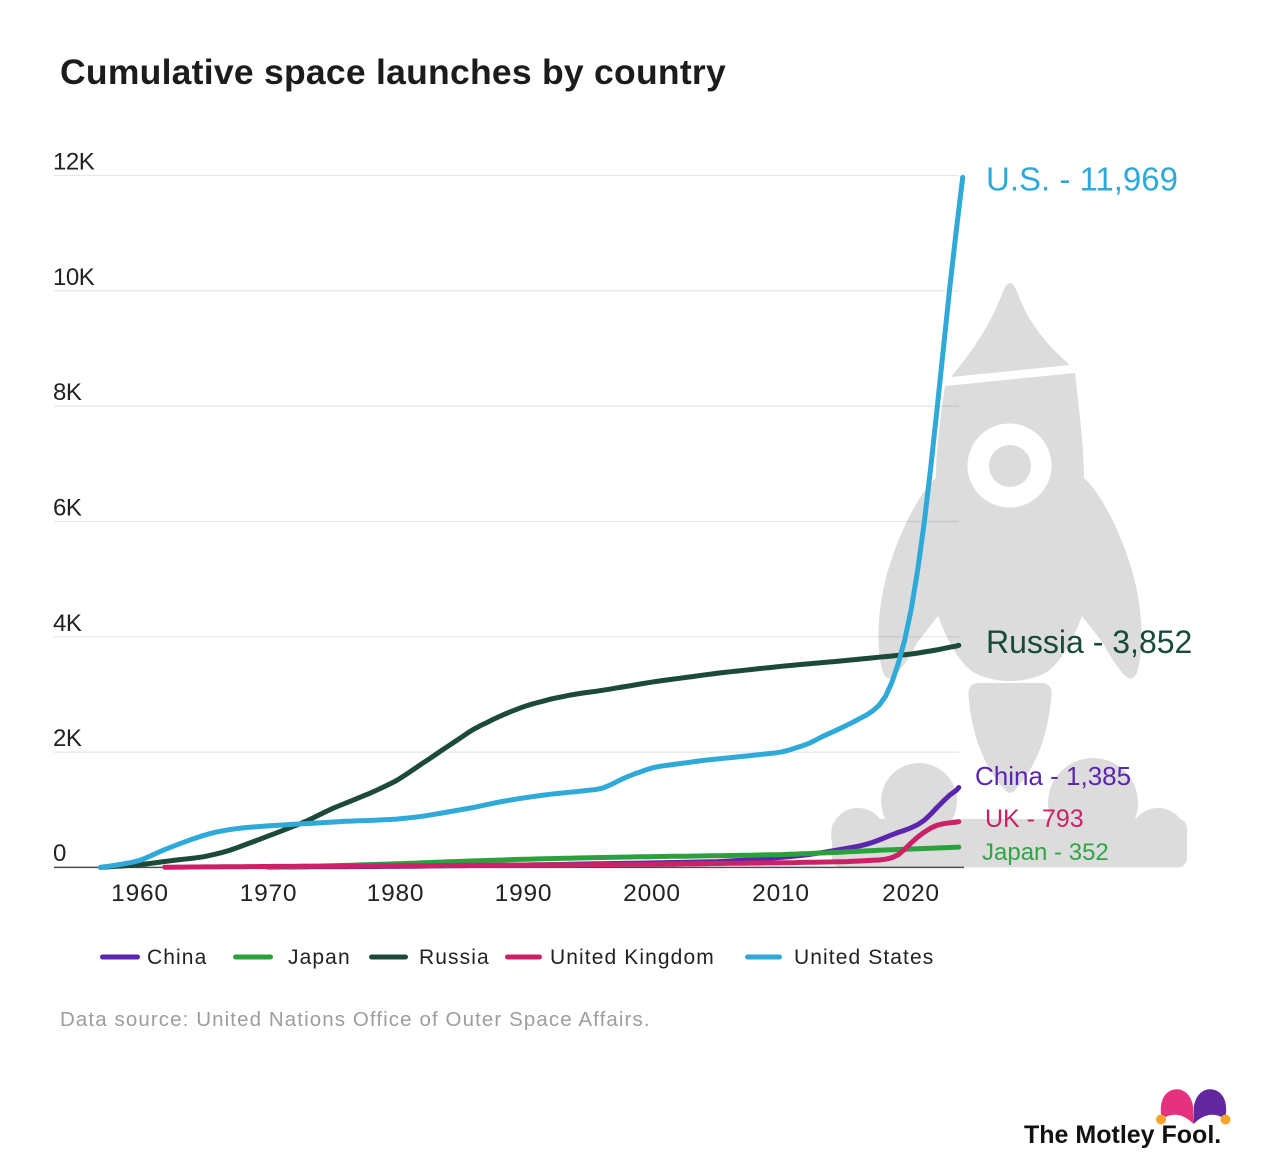  I want to click on svg-text: United Kingdom, so click(632, 957).